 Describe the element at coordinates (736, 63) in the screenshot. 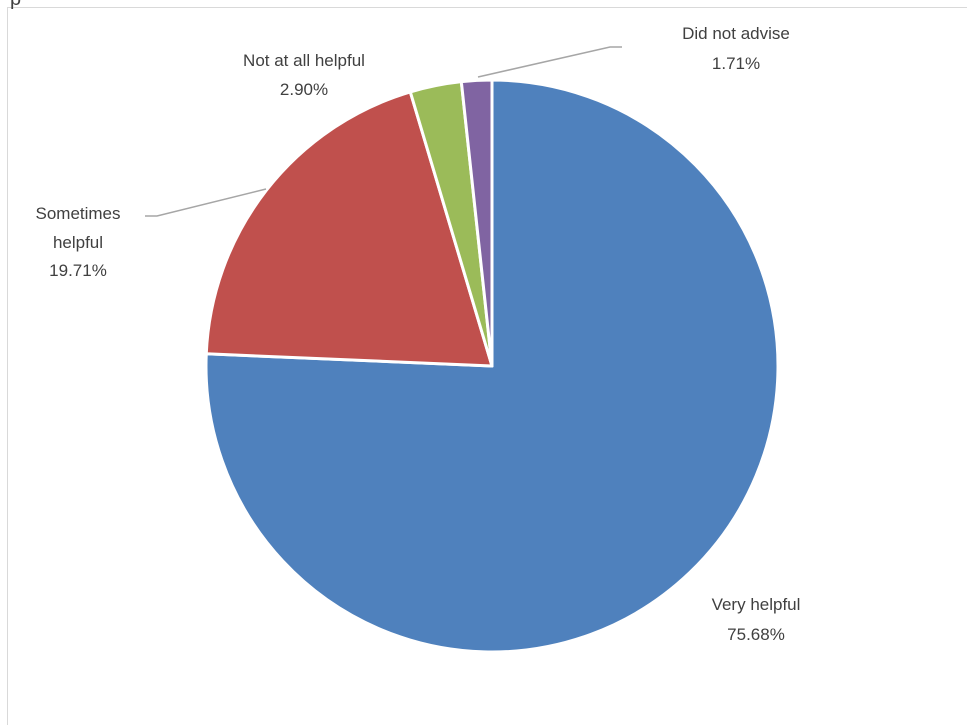

I see `data-label-did-not-advise-value: 1.71%` at that location.